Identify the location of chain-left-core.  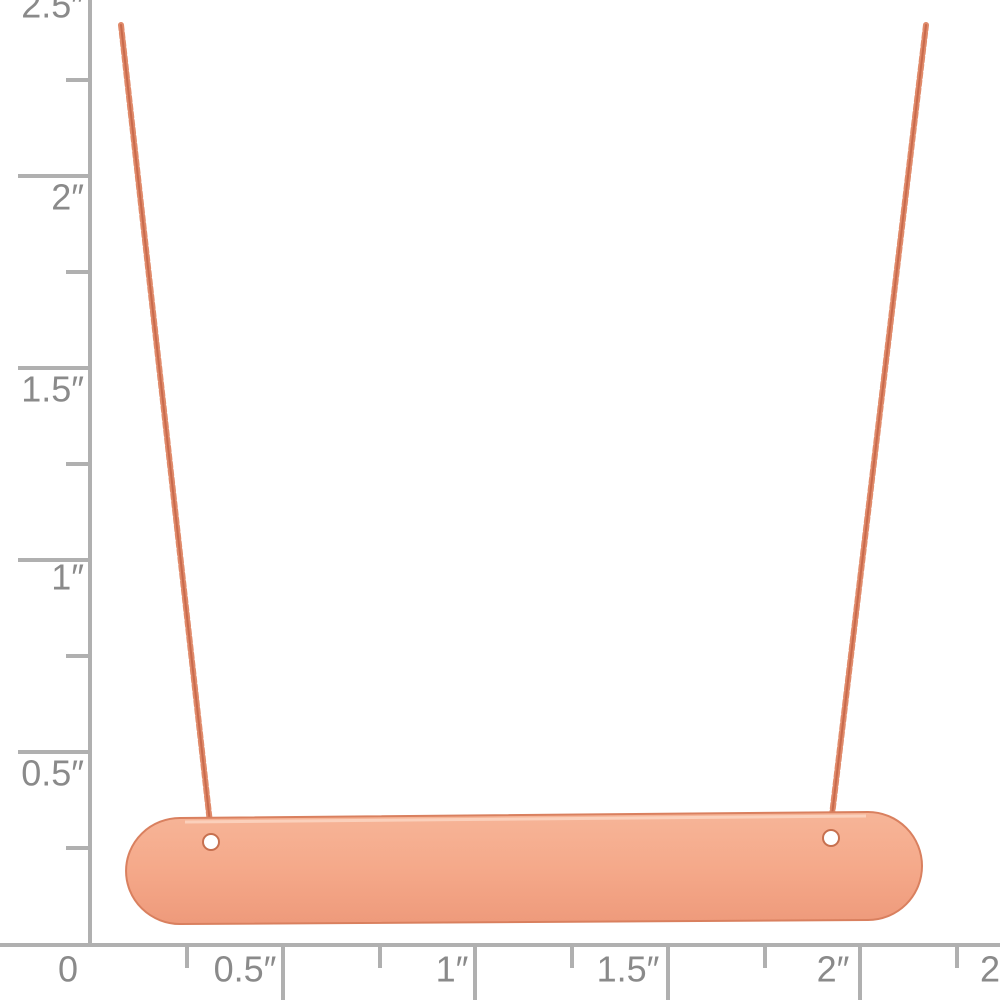
(166, 428).